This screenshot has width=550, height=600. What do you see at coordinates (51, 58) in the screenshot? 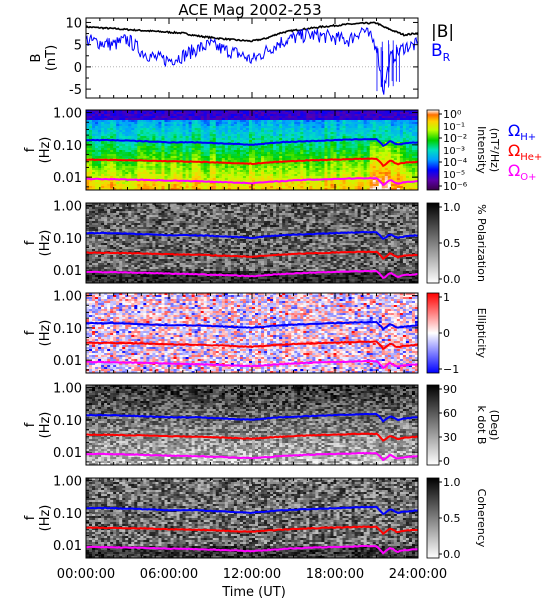
I see `y-axis-unit: (nT)` at bounding box center [51, 58].